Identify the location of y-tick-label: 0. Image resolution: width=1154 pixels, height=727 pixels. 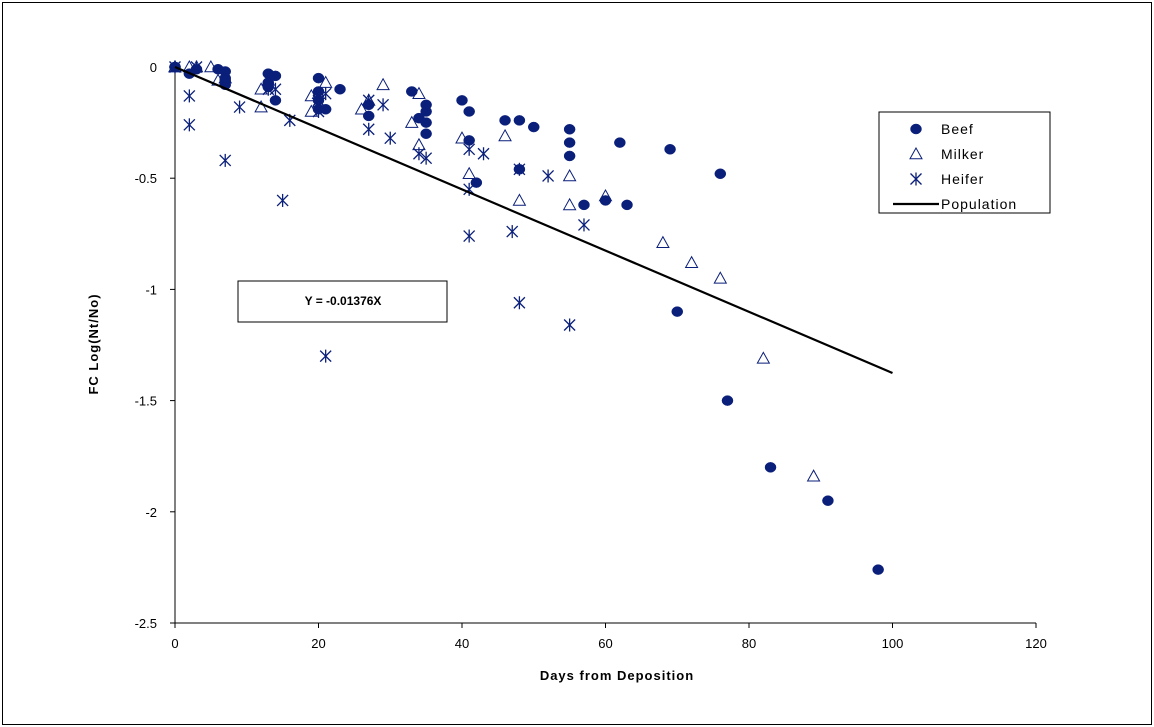
(153, 67).